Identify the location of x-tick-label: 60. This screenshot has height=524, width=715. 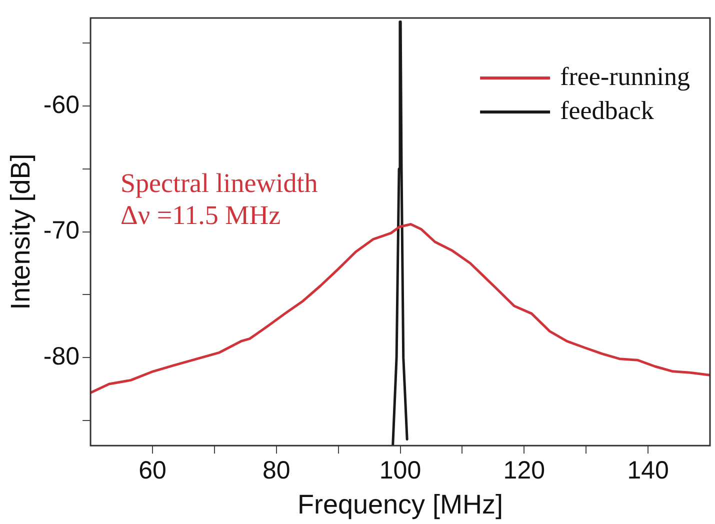
(152, 470).